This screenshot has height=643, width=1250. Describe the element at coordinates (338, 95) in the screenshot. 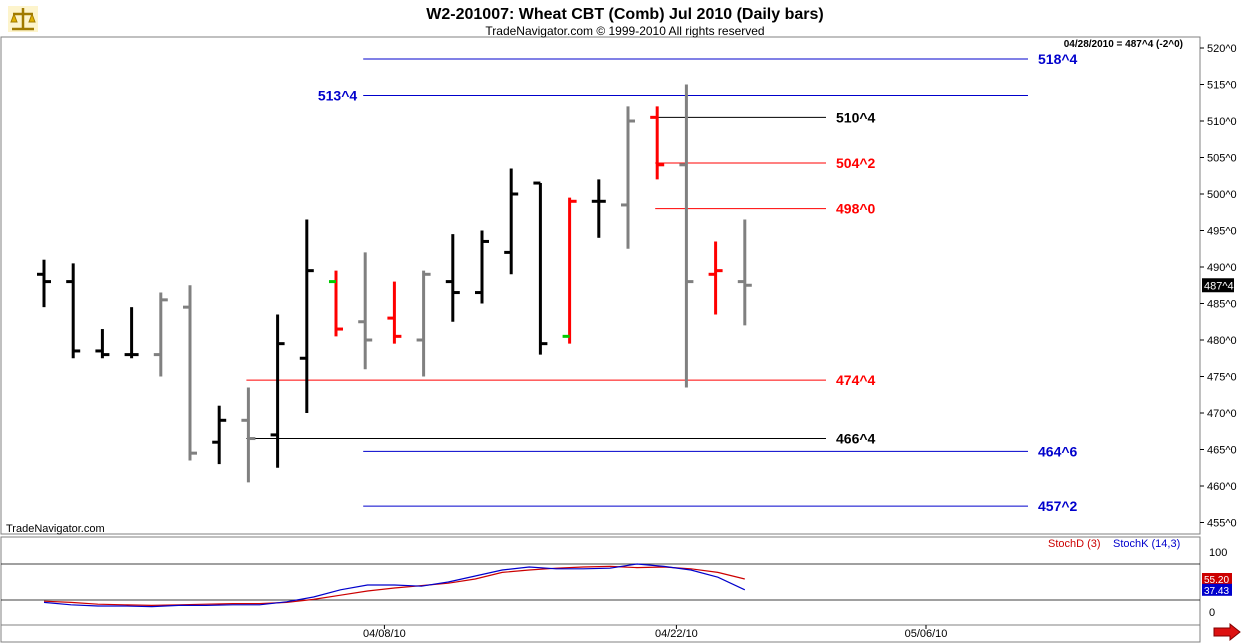

I see `level-label: 513^4` at that location.